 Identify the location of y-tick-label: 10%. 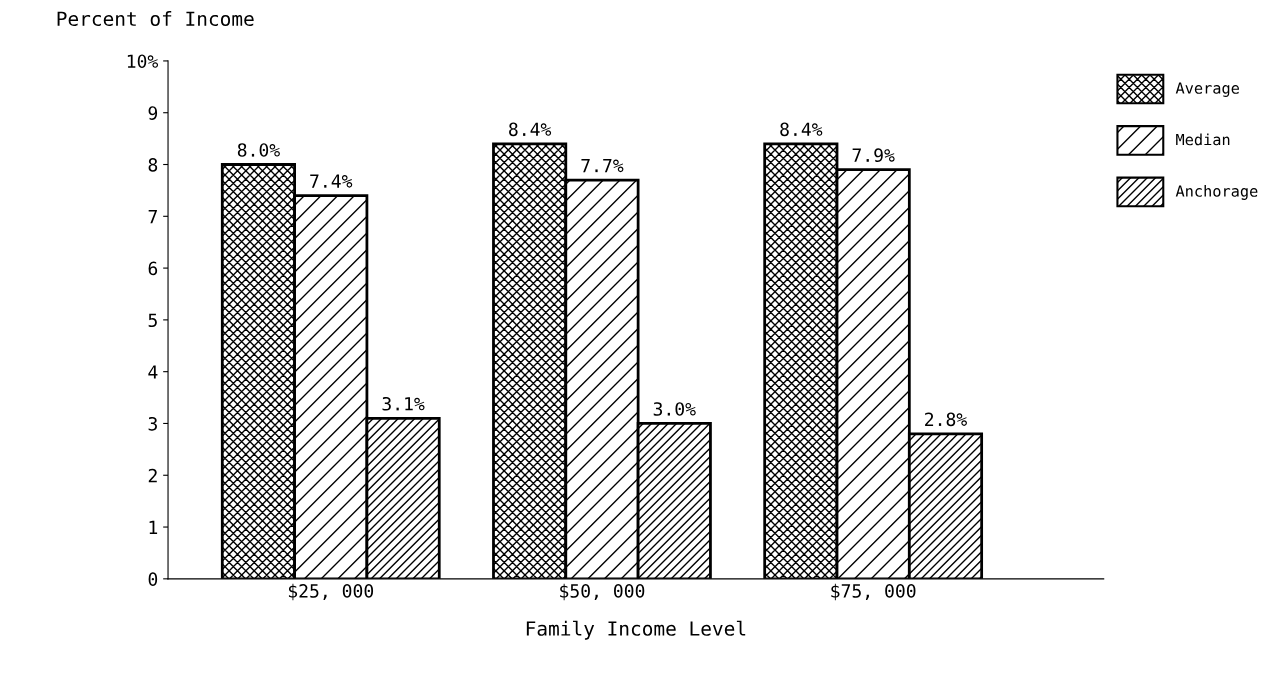
(143, 61).